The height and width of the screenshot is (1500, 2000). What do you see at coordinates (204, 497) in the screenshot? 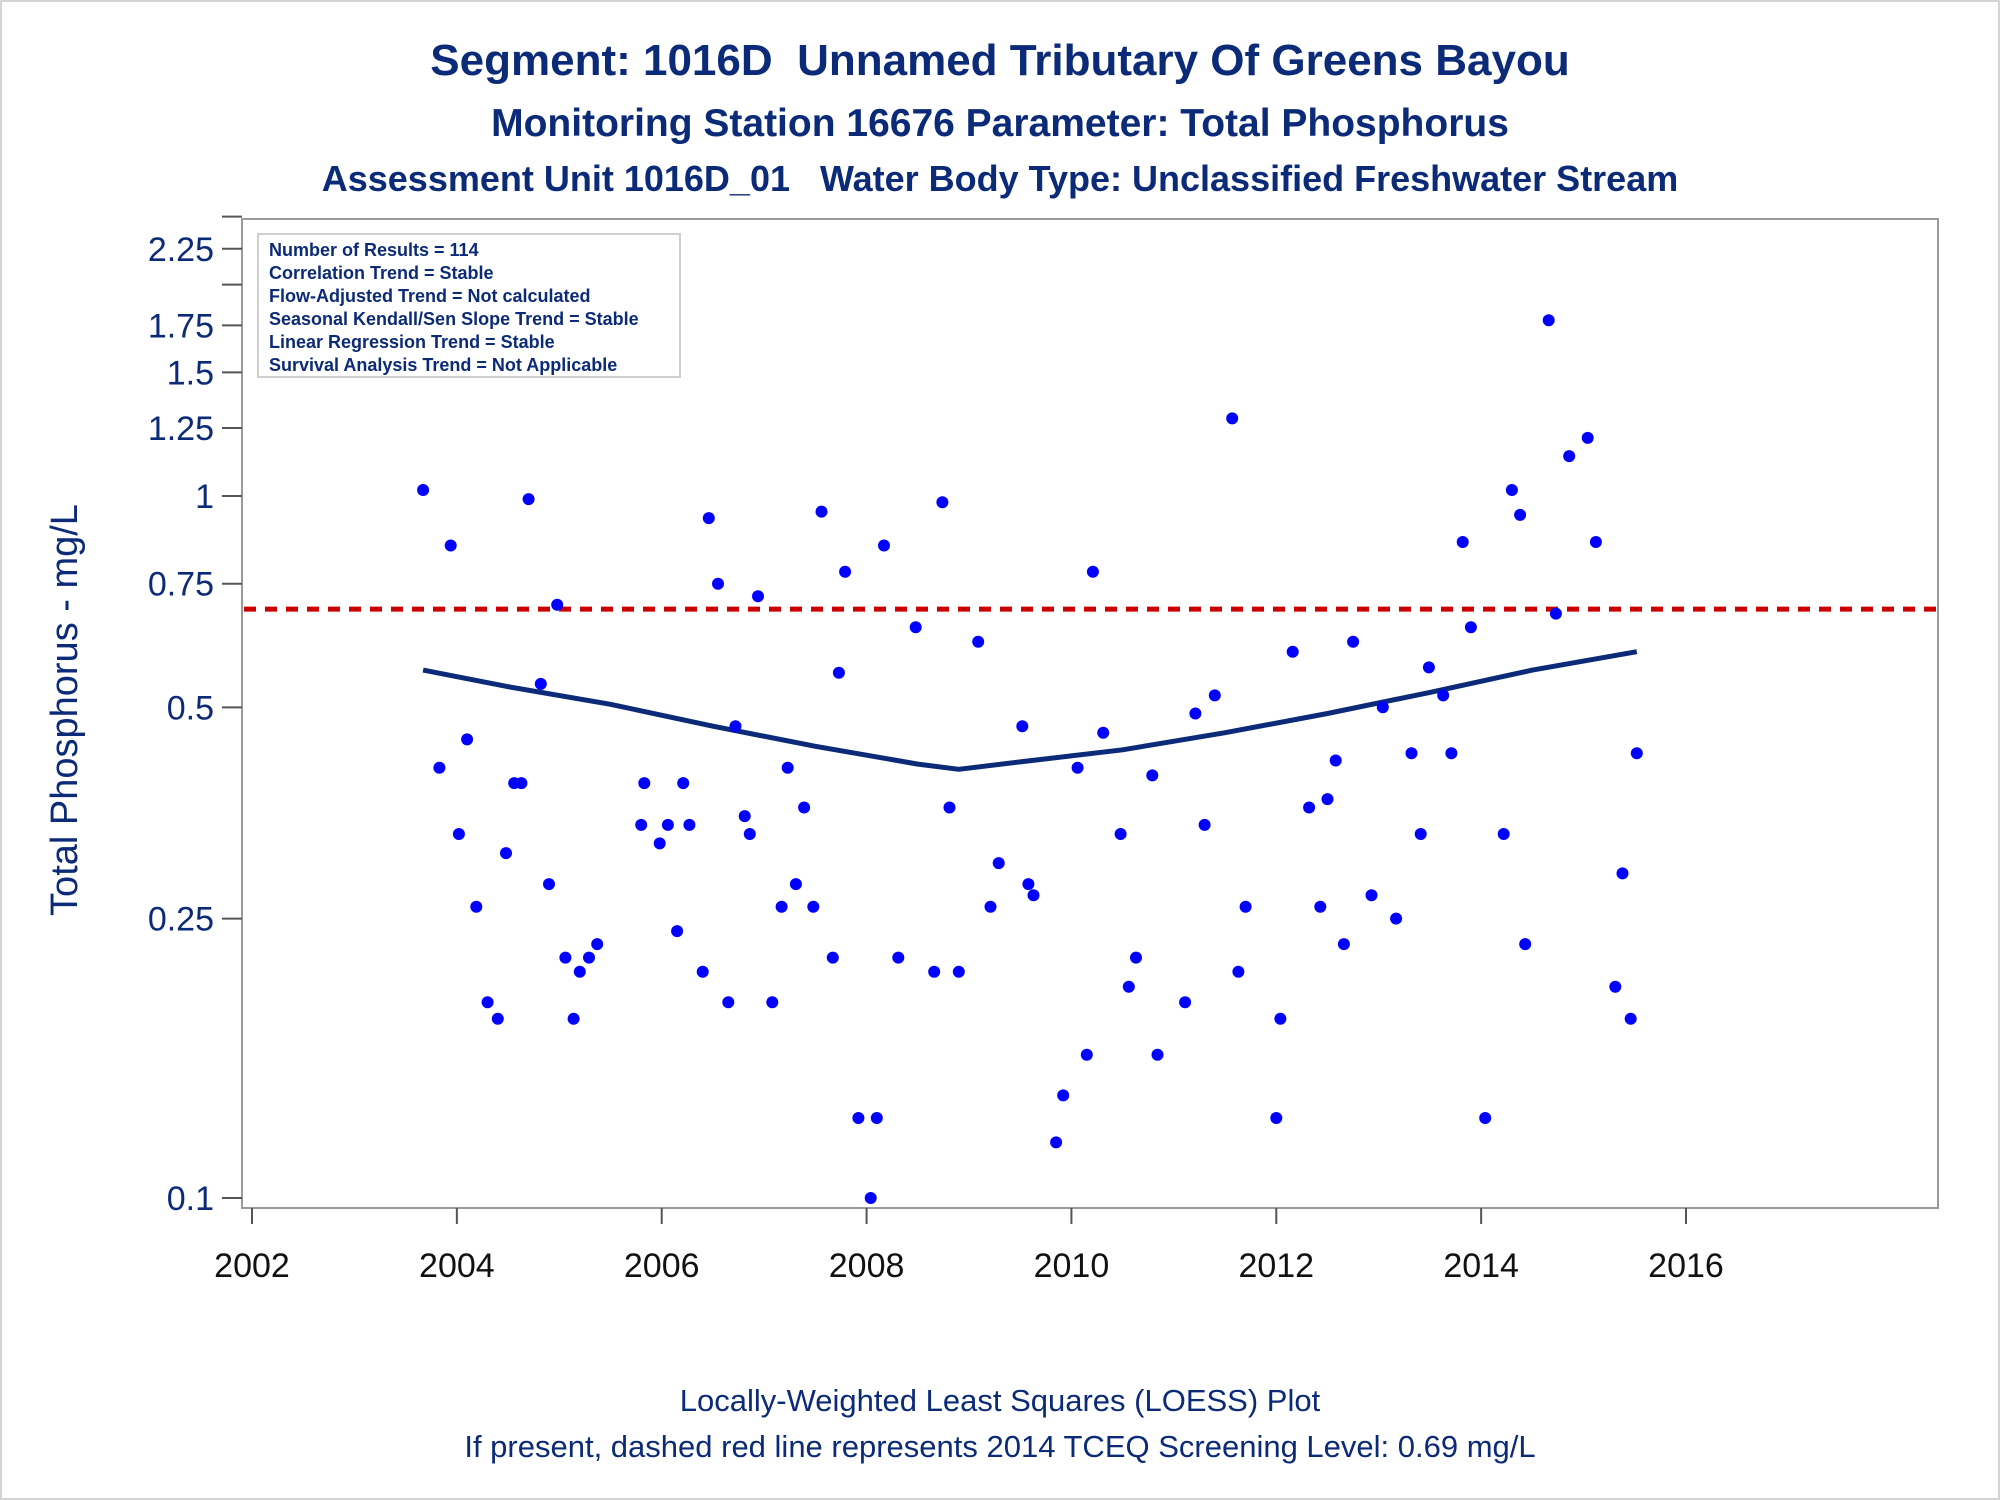
I see `y-tick-label: 1` at bounding box center [204, 497].